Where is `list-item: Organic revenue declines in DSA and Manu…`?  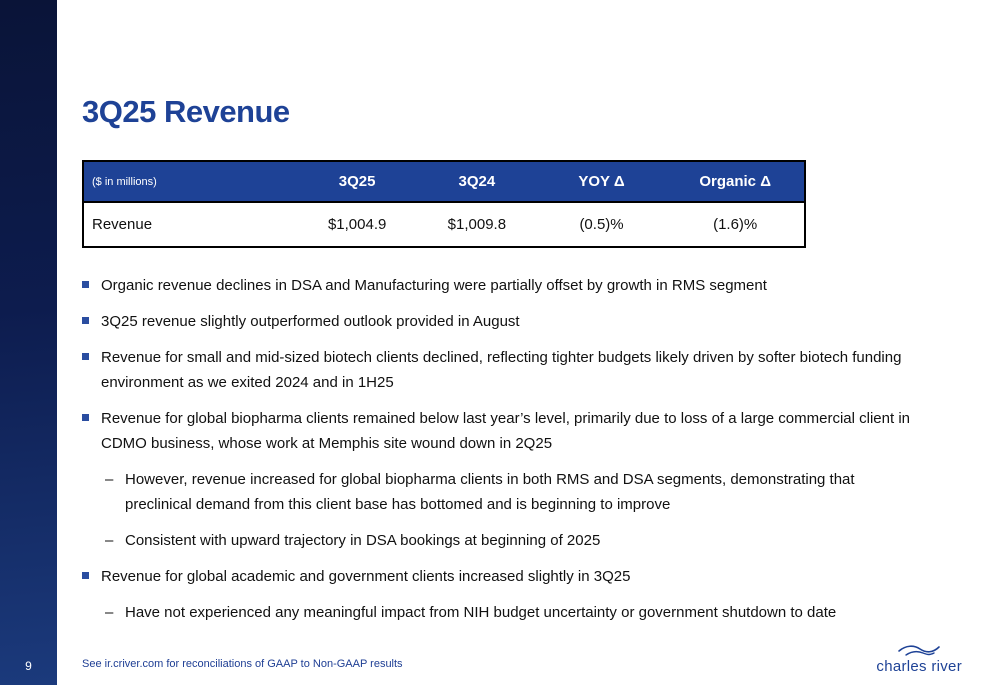 list-item: Organic revenue declines in DSA and Manu… is located at coordinates (500, 285).